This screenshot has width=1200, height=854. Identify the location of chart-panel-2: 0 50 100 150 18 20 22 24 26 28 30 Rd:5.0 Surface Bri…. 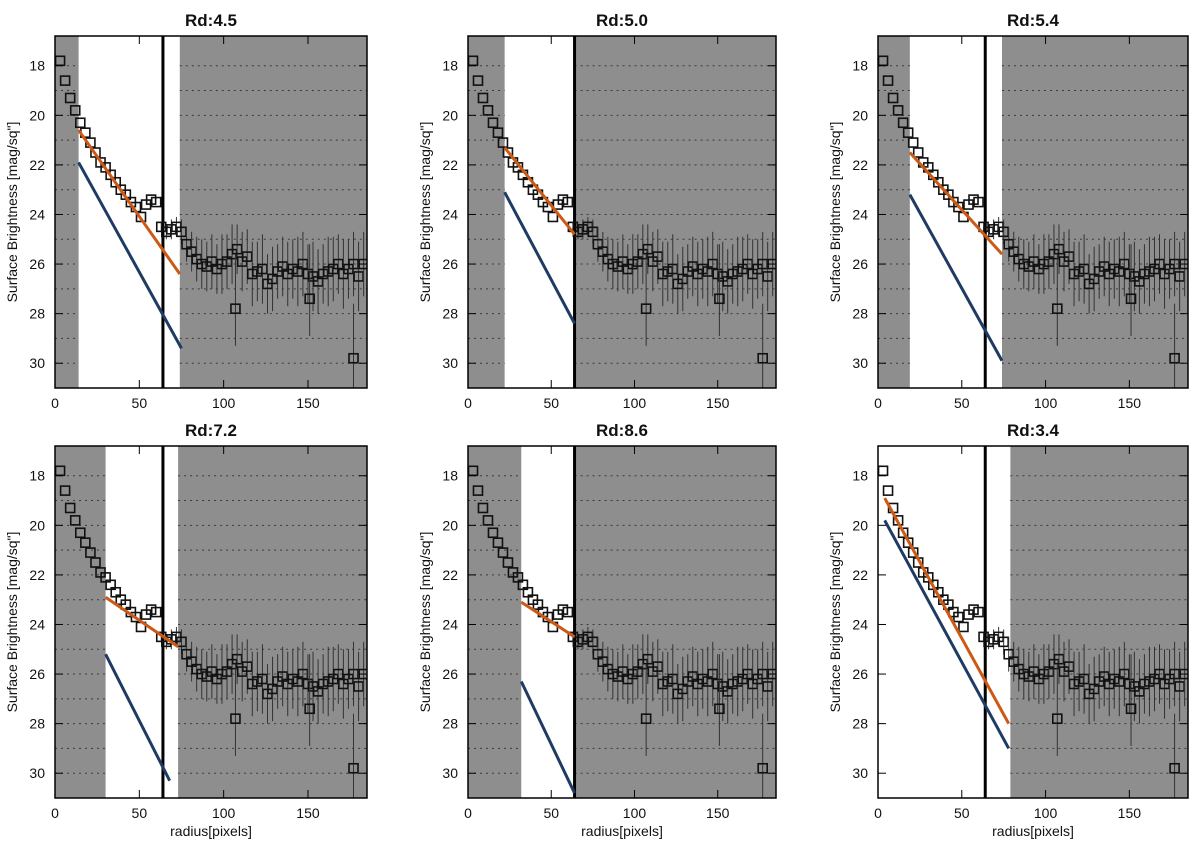
(597, 211).